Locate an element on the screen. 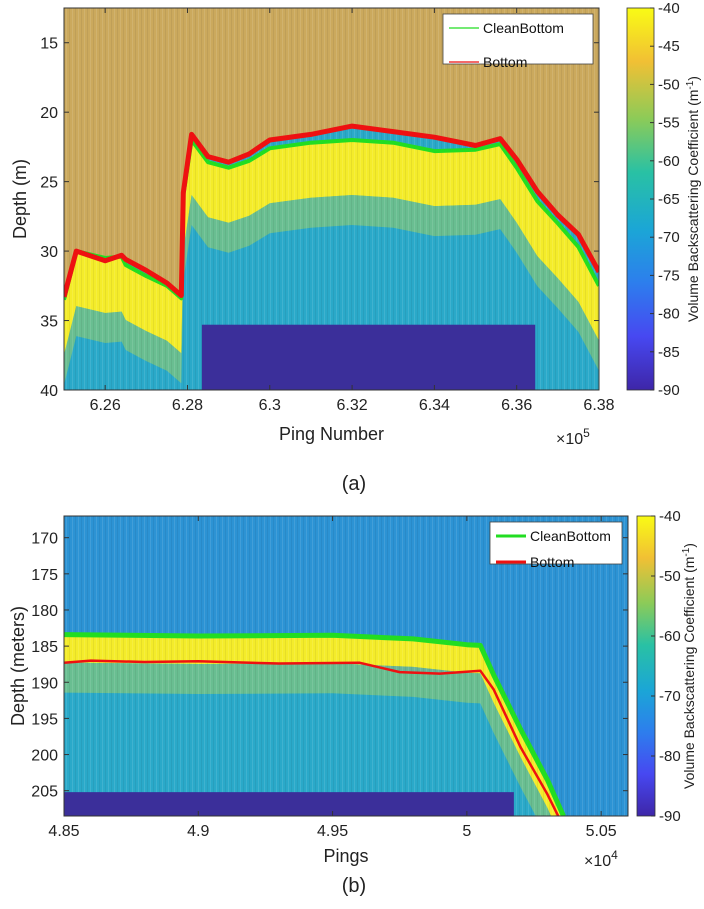 This screenshot has height=909, width=704. y-tick-label: 185 is located at coordinates (44, 647).